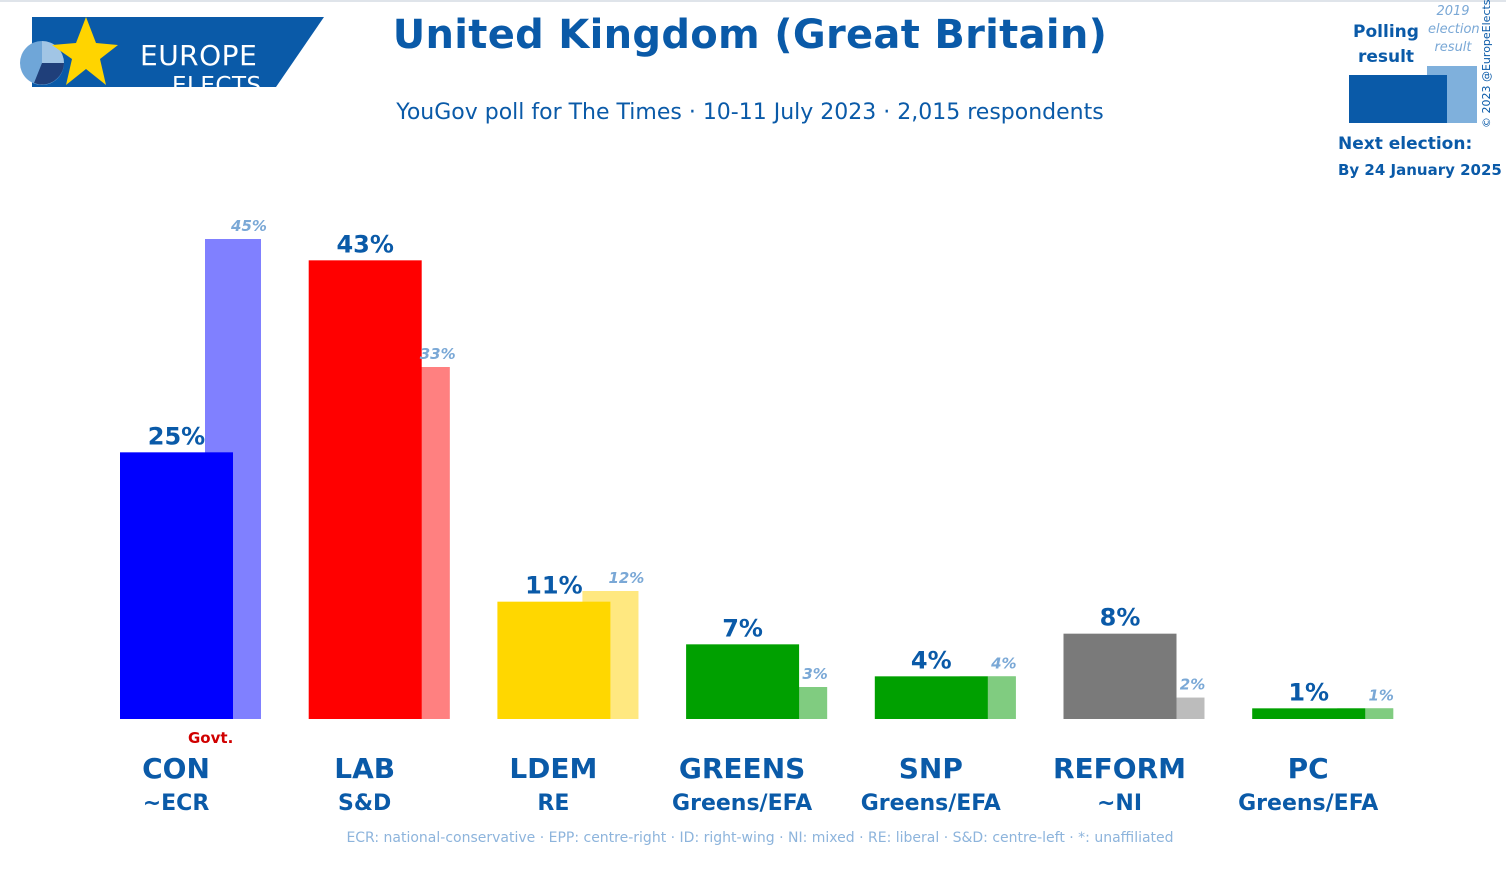  I want to click on election-value-label-ldem: 12%, so click(626, 578).